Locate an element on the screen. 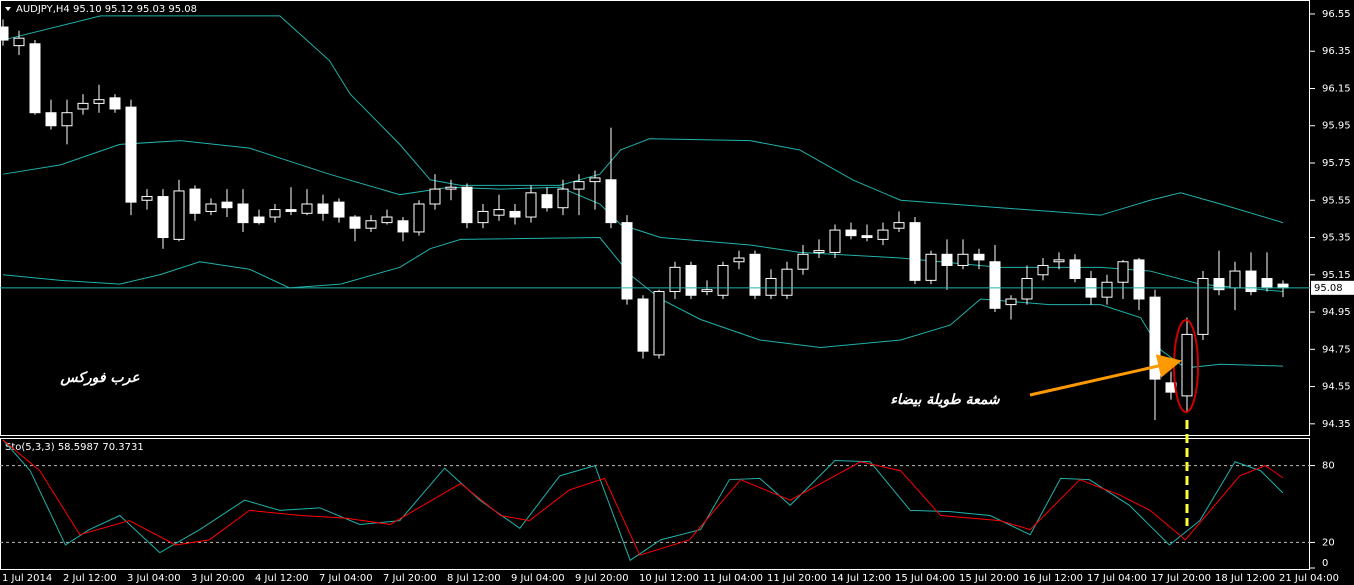  y-tick-label: 95.15 is located at coordinates (1336, 275).